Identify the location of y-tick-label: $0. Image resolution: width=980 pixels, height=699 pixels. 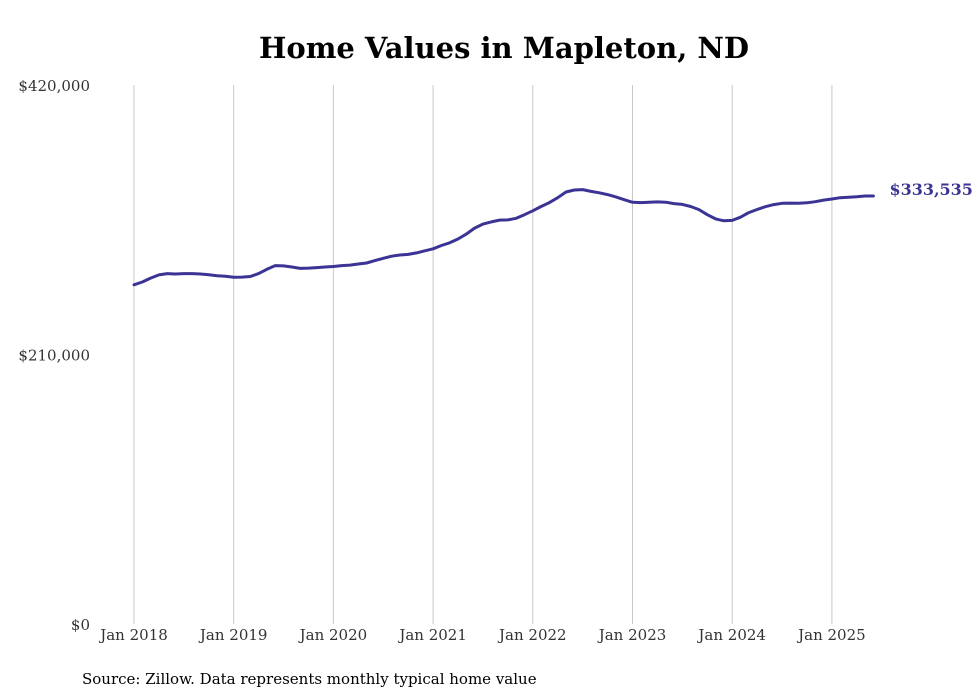
(80, 625).